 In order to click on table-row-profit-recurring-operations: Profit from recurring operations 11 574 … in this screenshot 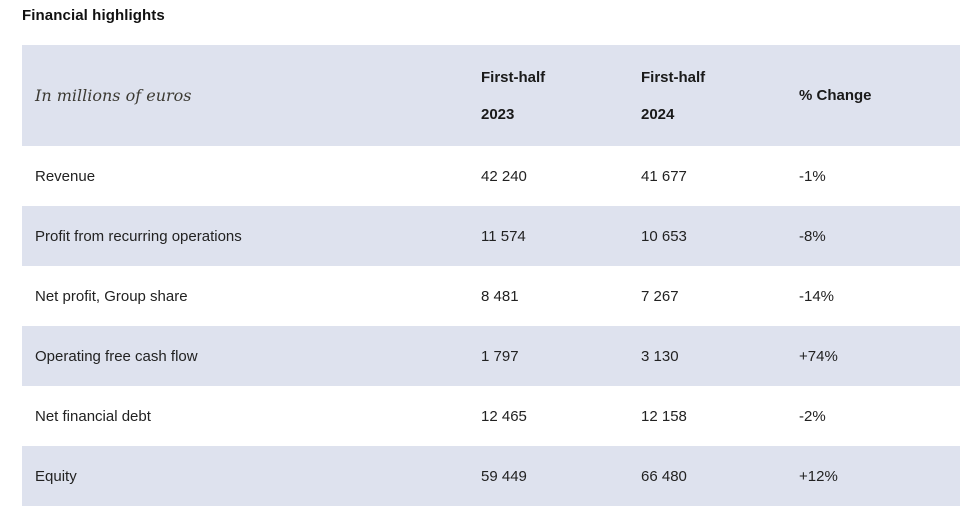, I will do `click(491, 236)`.